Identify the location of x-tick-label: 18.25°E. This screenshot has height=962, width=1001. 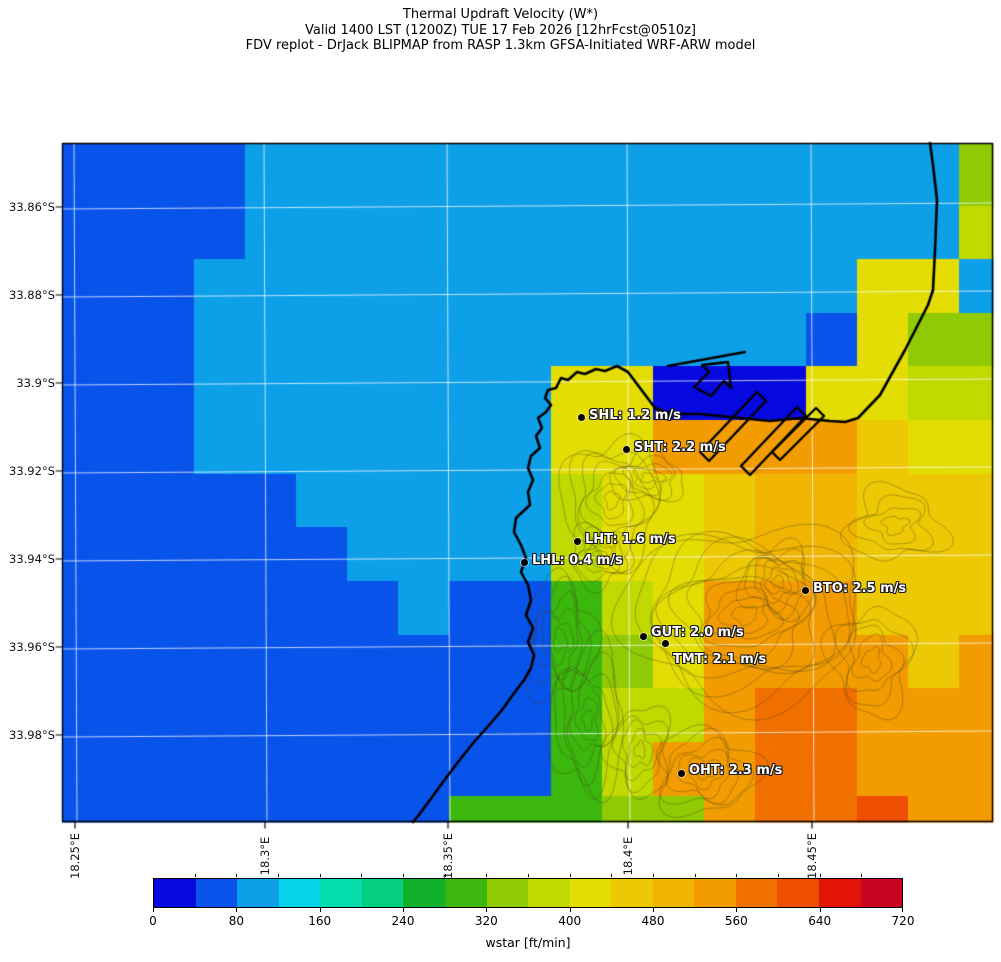
(75, 856).